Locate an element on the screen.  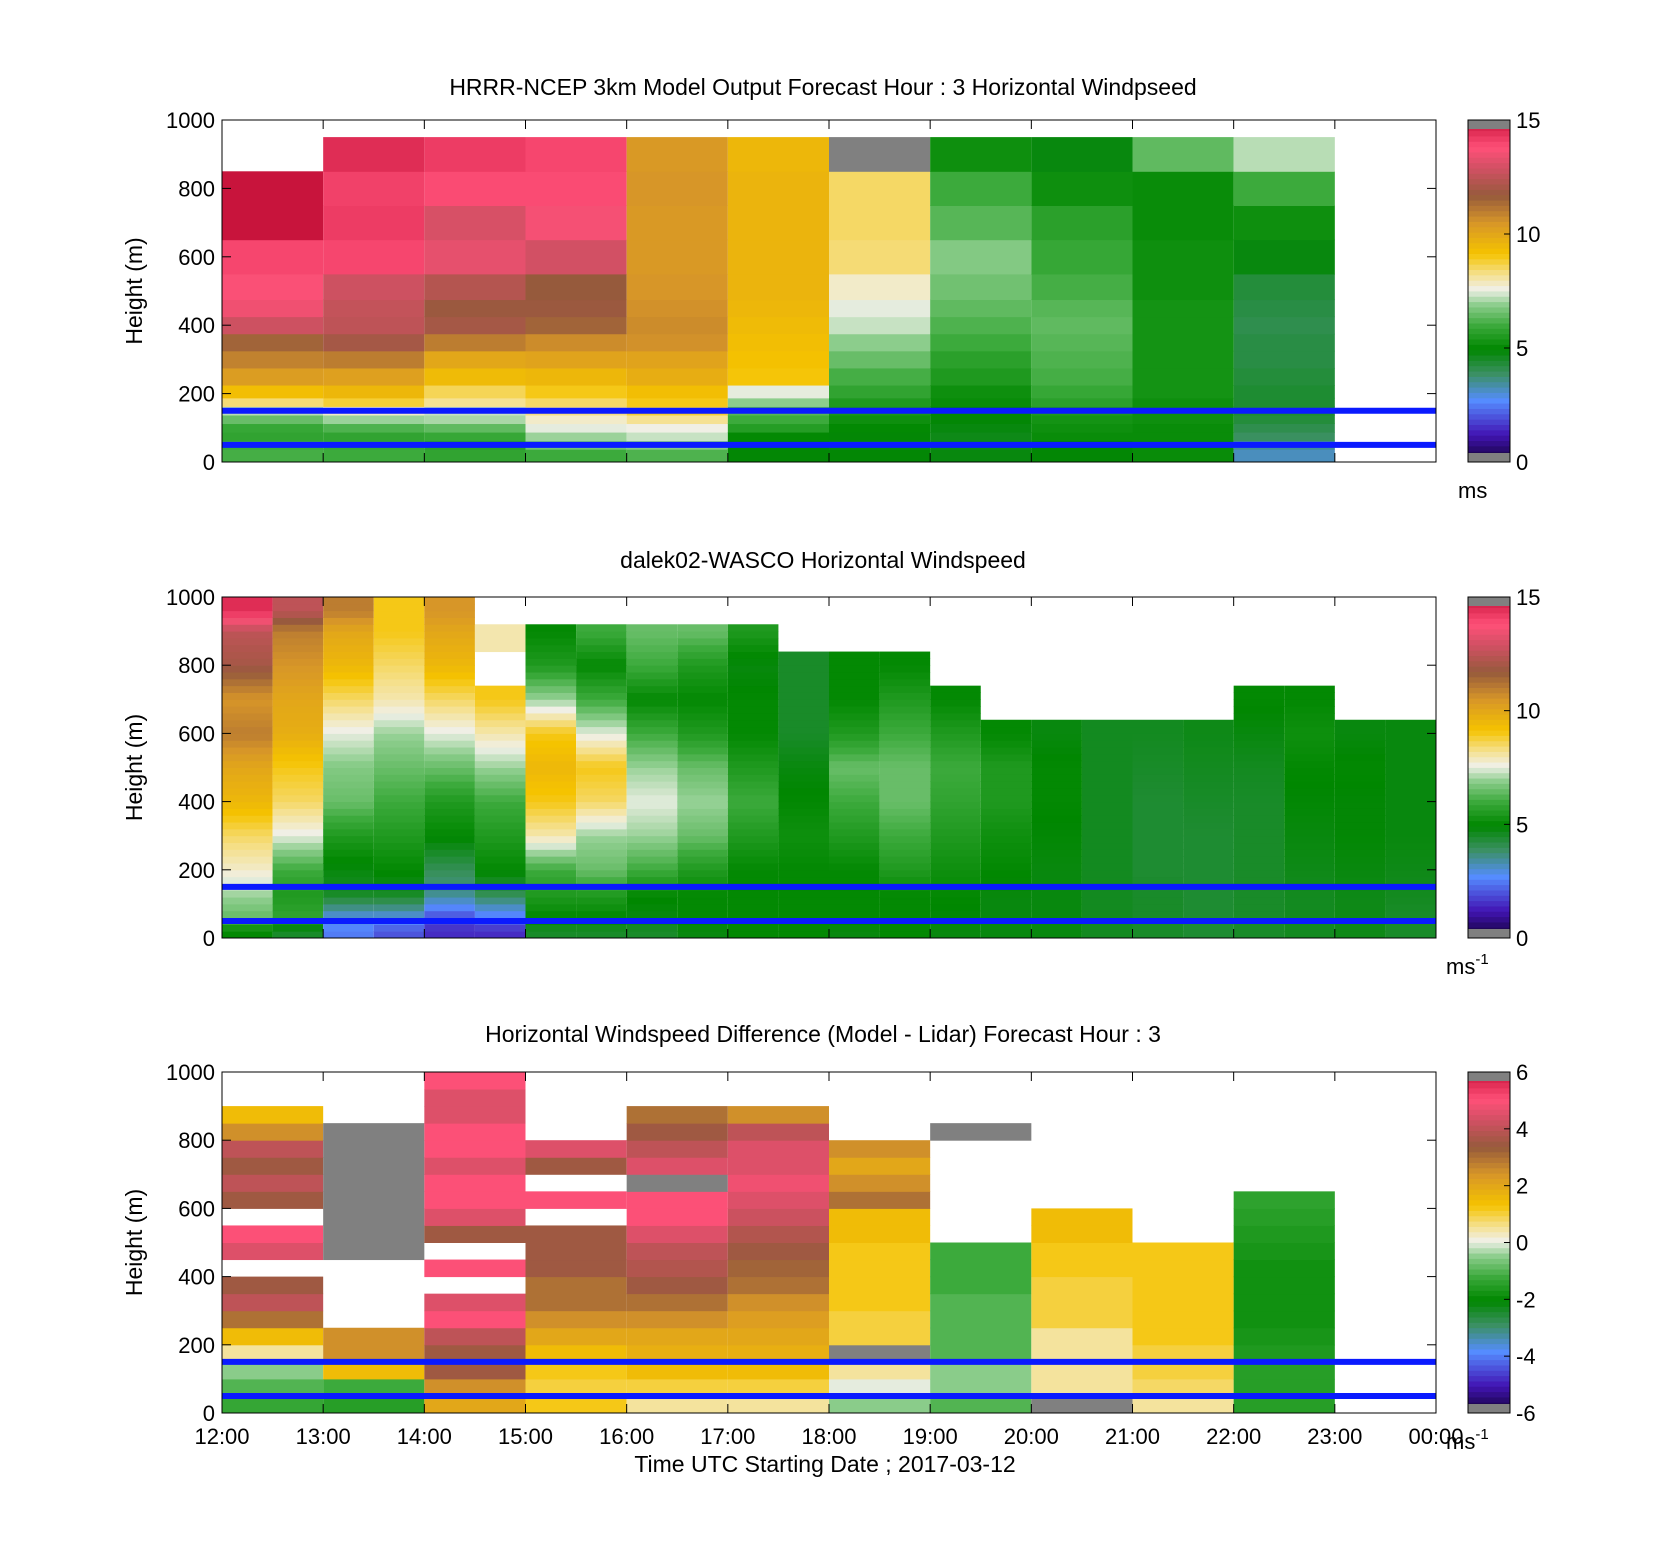
x-tick-label: 16:00 is located at coordinates (626, 1436).